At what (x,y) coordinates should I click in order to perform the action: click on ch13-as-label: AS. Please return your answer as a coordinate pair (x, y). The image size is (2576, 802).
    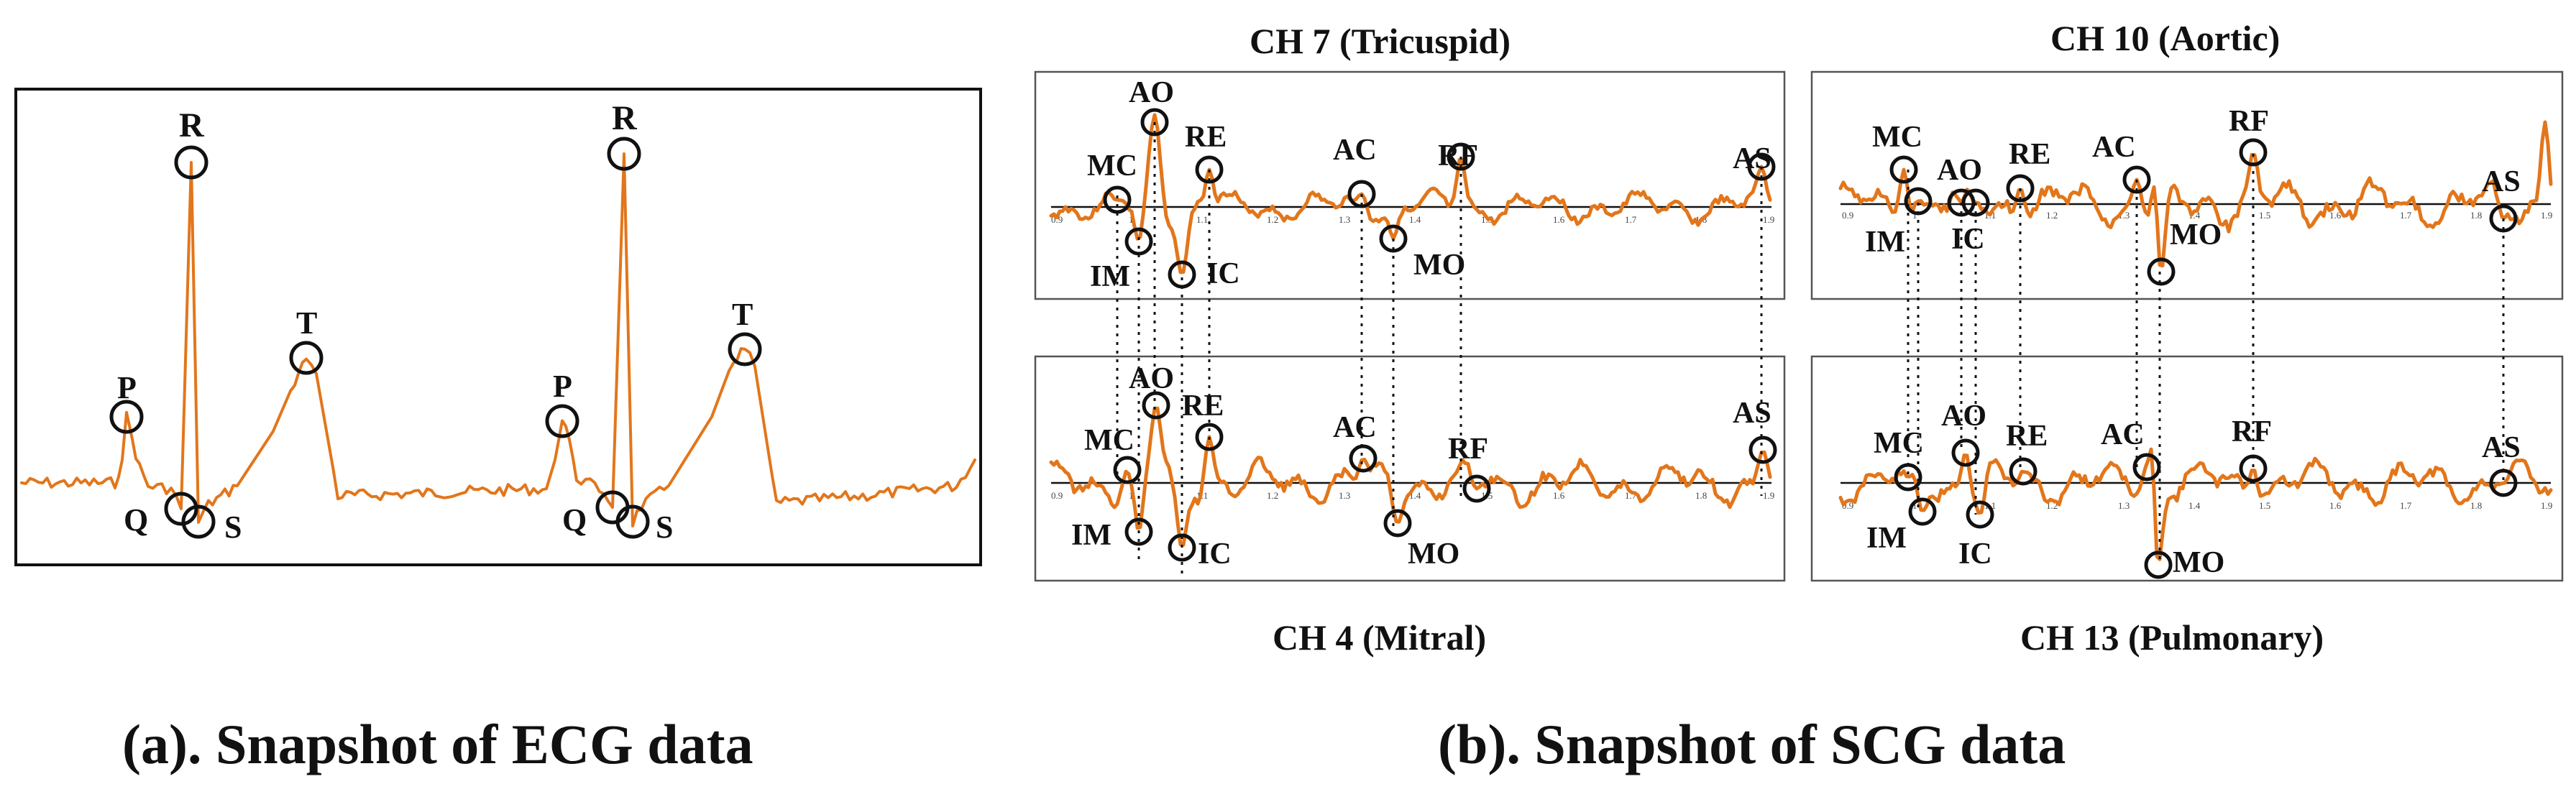
    Looking at the image, I should click on (2501, 447).